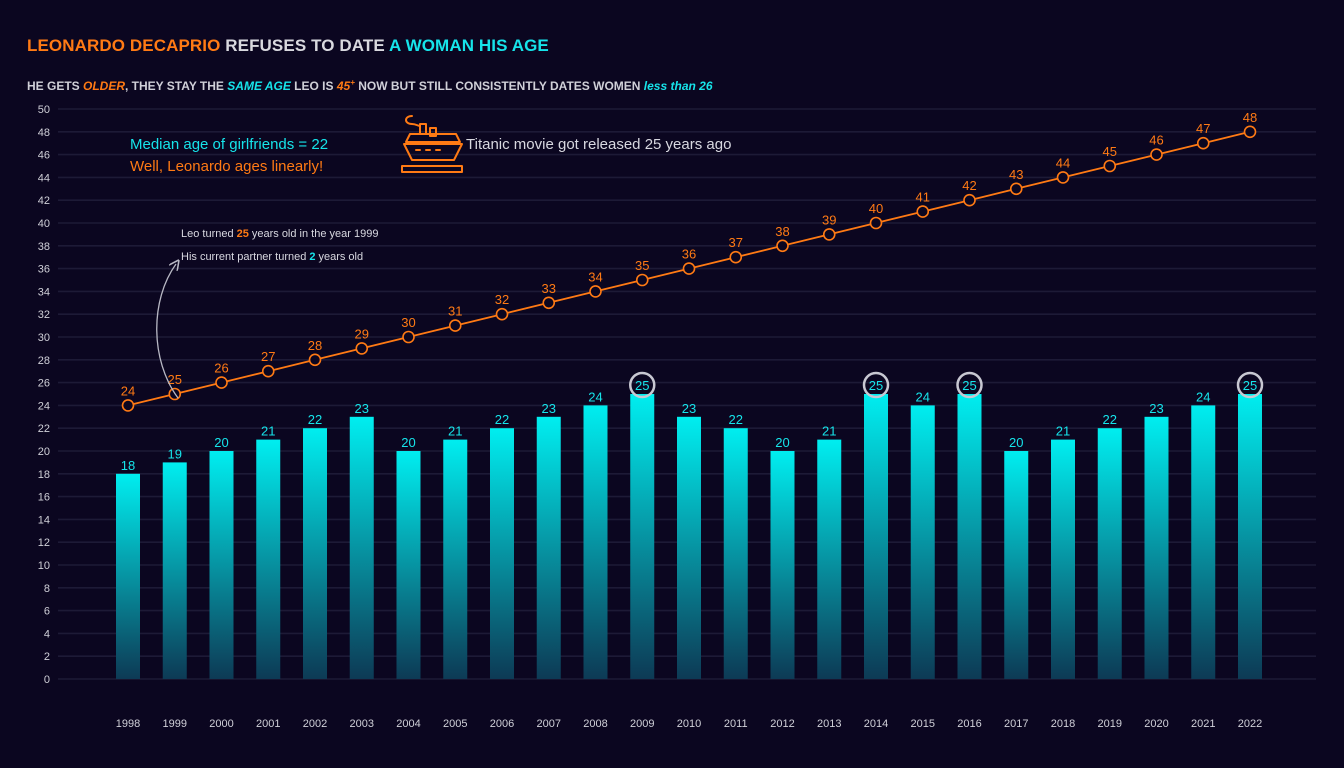 The image size is (1344, 768). What do you see at coordinates (268, 356) in the screenshot?
I see `line-data-label: 27` at bounding box center [268, 356].